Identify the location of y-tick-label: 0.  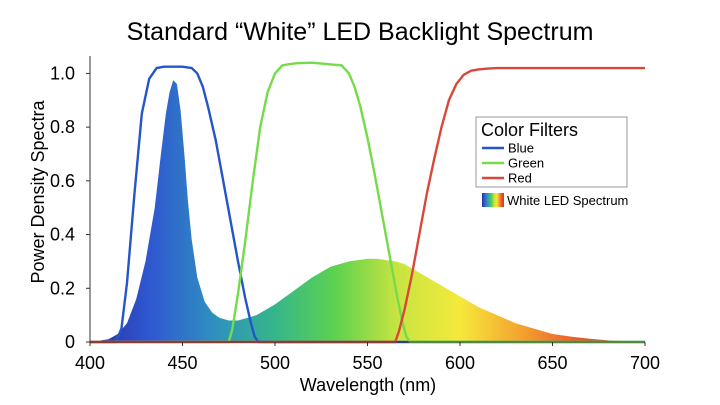
(70, 342).